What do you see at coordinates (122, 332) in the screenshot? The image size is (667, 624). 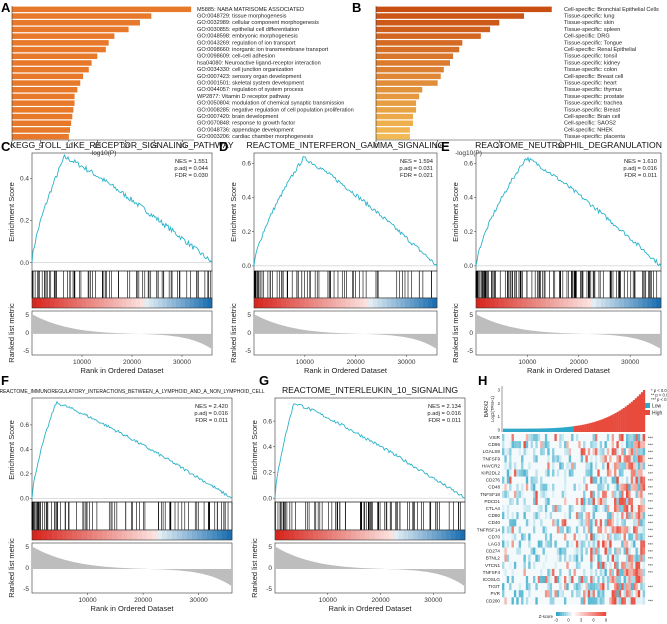 I see `rank-metric-area` at bounding box center [122, 332].